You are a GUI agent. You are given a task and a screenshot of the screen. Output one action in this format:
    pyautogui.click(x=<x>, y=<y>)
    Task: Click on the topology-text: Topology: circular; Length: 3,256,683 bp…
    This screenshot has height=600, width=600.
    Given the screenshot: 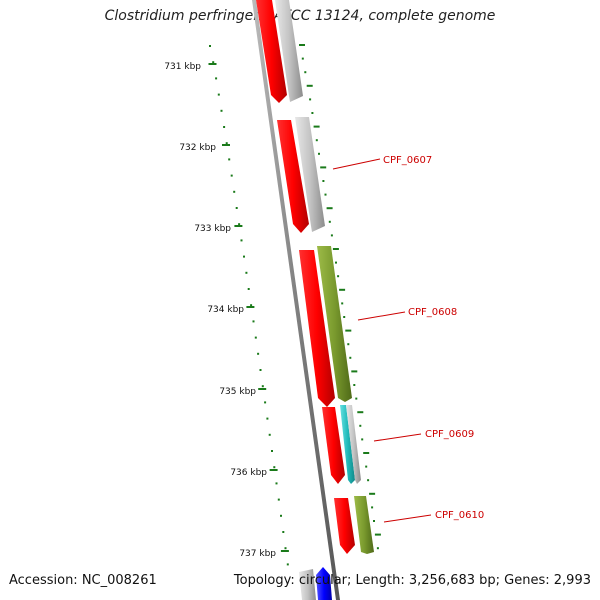 What is the action you would take?
    pyautogui.click(x=412, y=580)
    